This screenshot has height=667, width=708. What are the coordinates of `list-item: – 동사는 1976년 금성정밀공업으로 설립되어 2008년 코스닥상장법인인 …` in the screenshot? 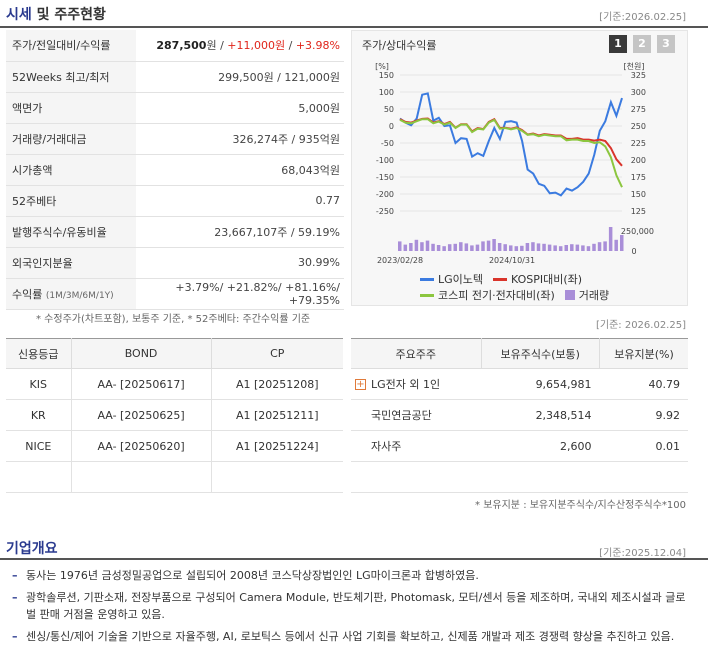 It's located at (245, 575).